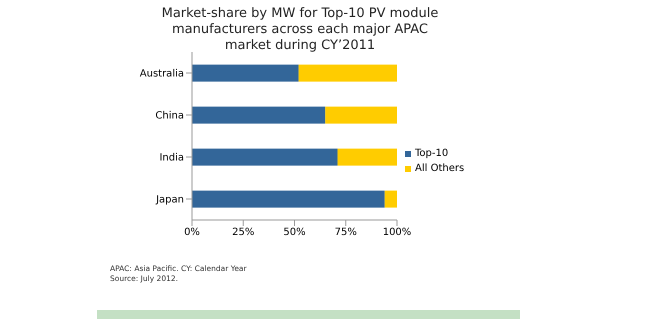  What do you see at coordinates (294, 232) in the screenshot?
I see `x-tick-label: 50%` at bounding box center [294, 232].